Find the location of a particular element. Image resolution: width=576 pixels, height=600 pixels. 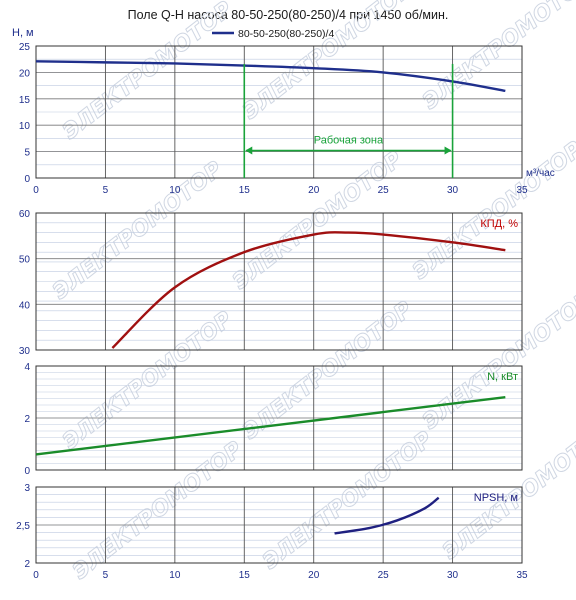

legend-label: 80-50-250(80-250)/4 is located at coordinates (286, 34).